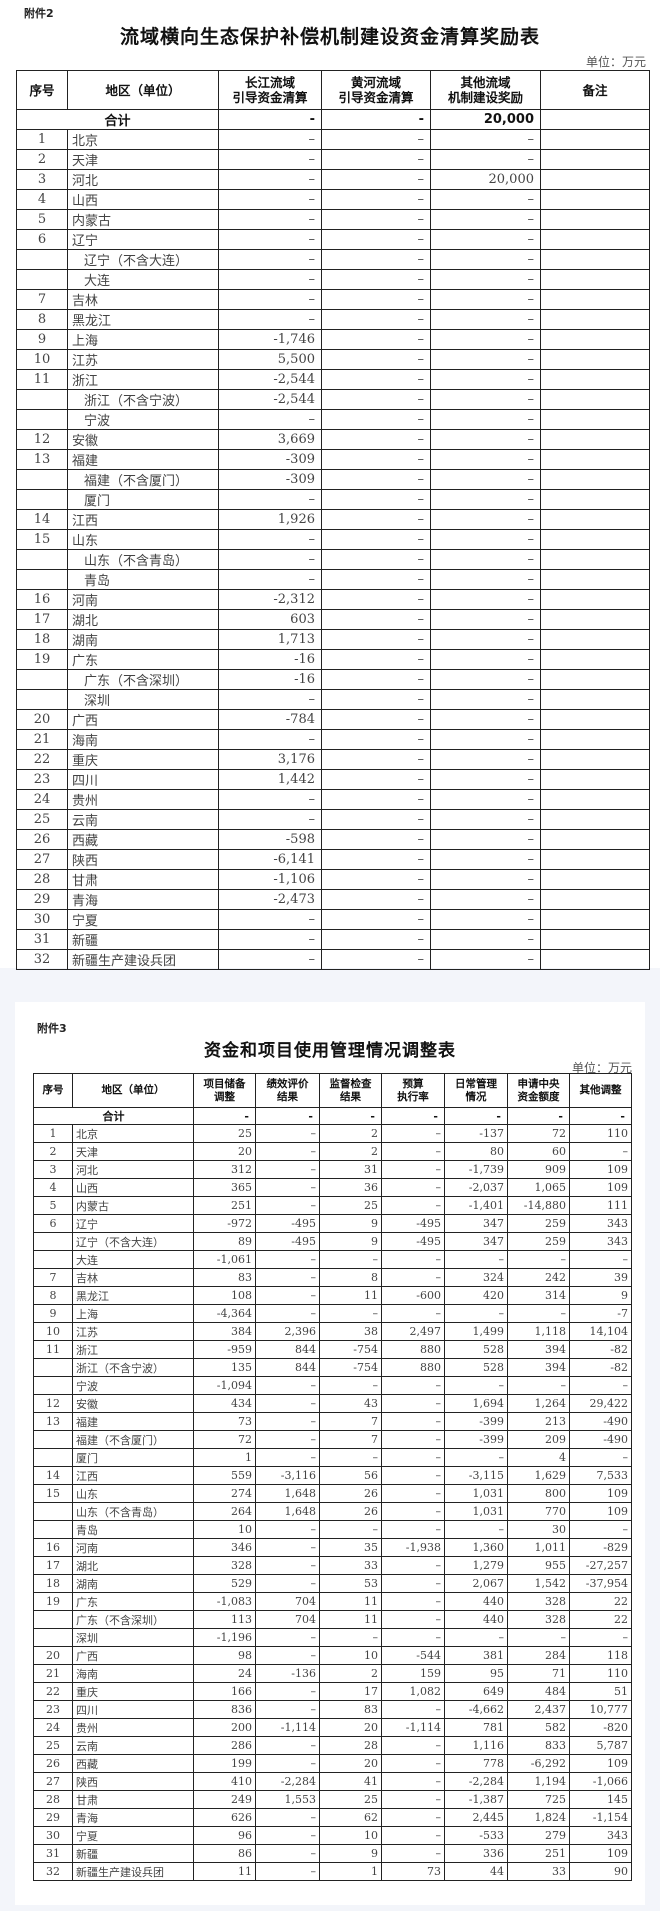  Describe the element at coordinates (270, 90) in the screenshot. I see `column-header: 长江流域 引导资金清算` at that location.